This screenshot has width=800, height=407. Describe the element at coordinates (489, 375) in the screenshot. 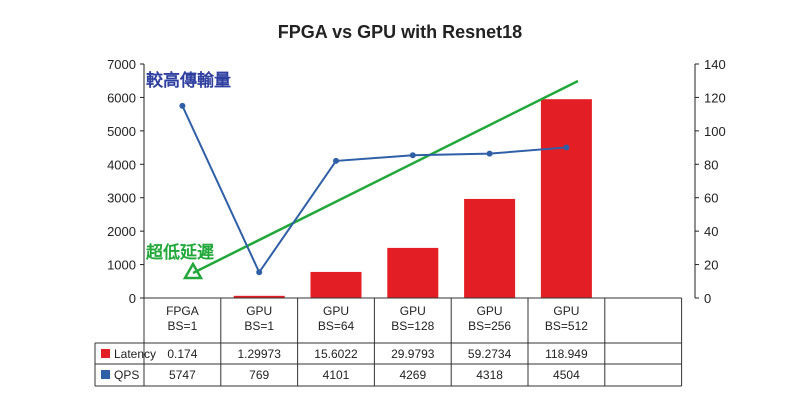

I see `table-cell-qps: 4318` at that location.